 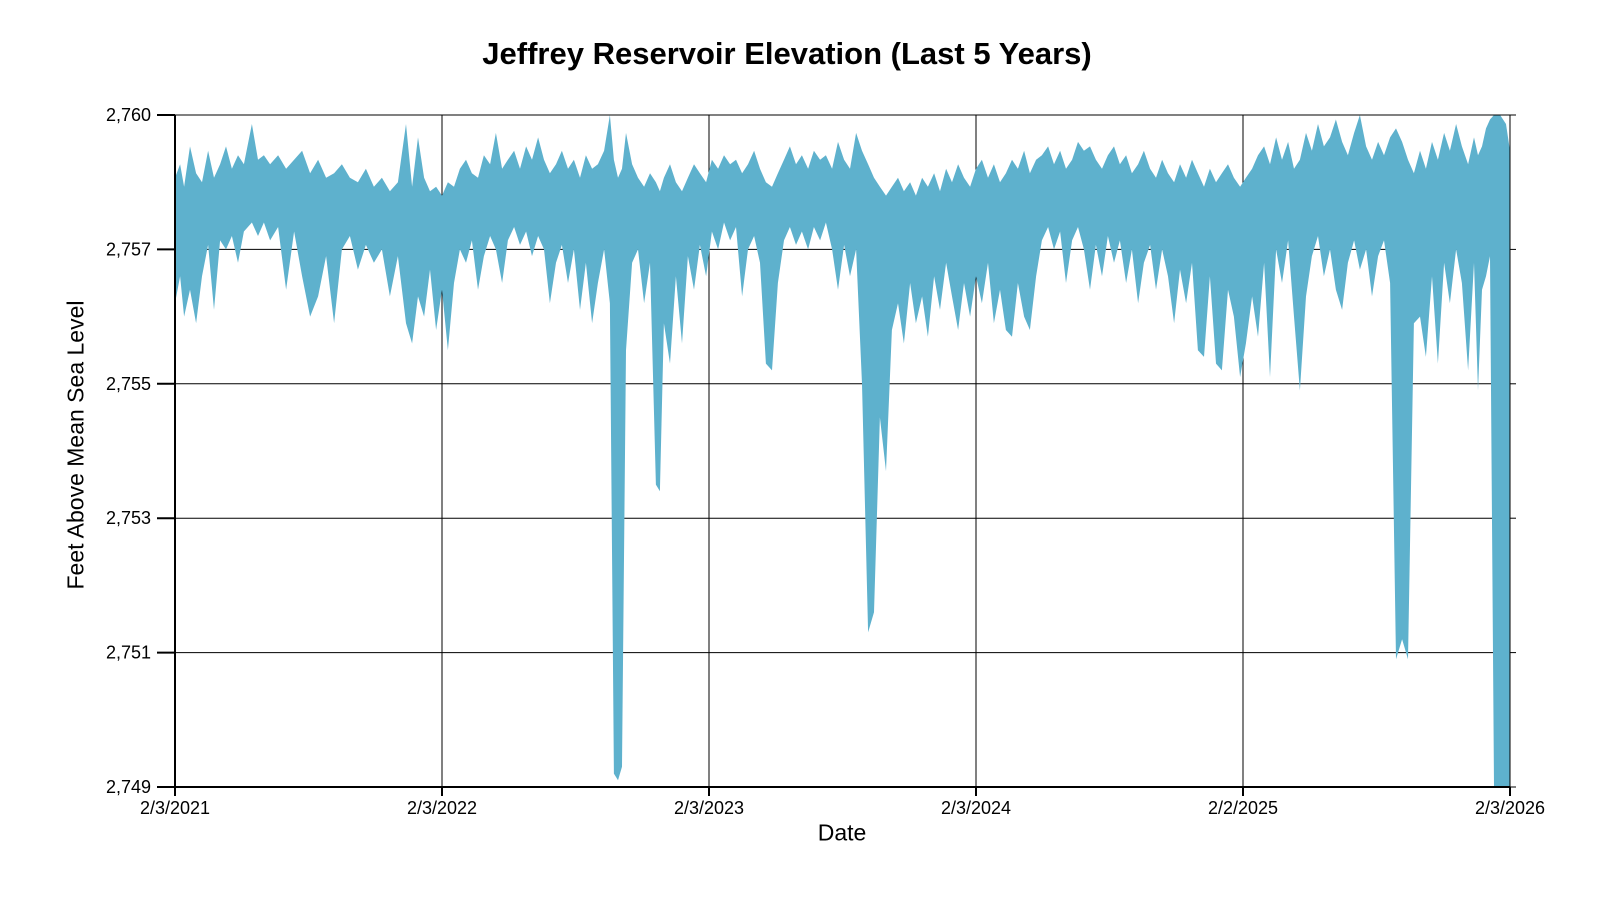 I want to click on x-tick-label: 2/3/2021, so click(x=175, y=808).